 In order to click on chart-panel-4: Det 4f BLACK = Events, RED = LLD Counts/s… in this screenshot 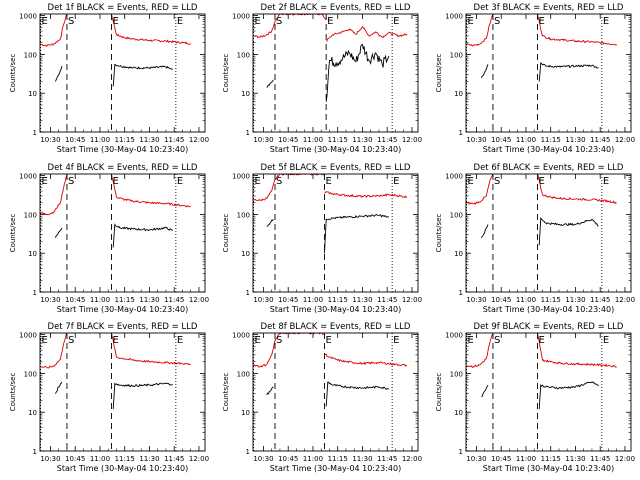, I will do `click(109, 238)`.